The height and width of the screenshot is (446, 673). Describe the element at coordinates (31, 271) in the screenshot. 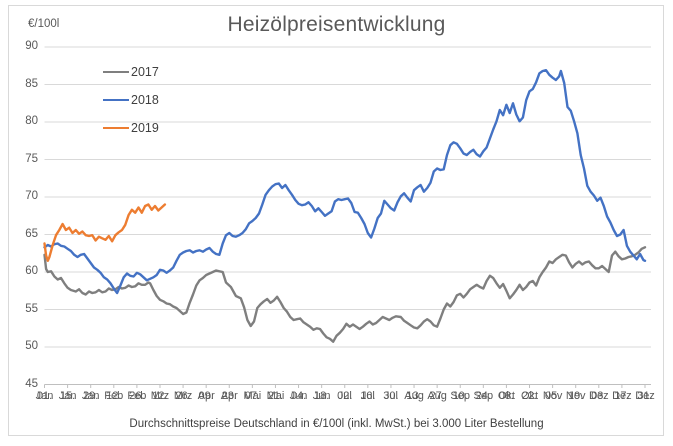

I see `y-axis-label: 60` at that location.